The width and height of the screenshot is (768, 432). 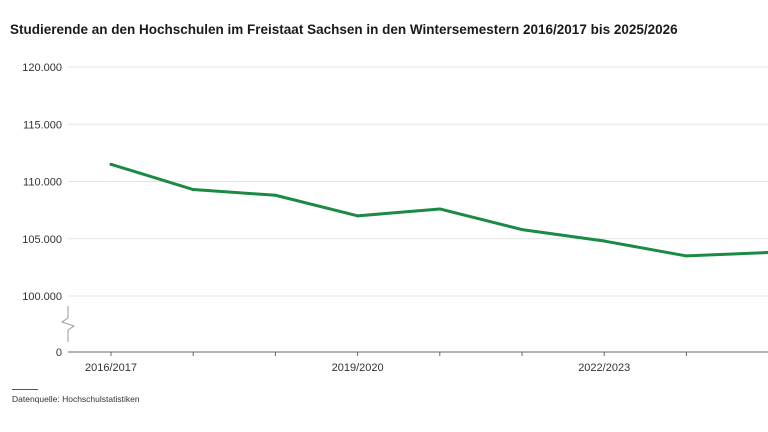 What do you see at coordinates (25, 389) in the screenshot?
I see `source-divider` at bounding box center [25, 389].